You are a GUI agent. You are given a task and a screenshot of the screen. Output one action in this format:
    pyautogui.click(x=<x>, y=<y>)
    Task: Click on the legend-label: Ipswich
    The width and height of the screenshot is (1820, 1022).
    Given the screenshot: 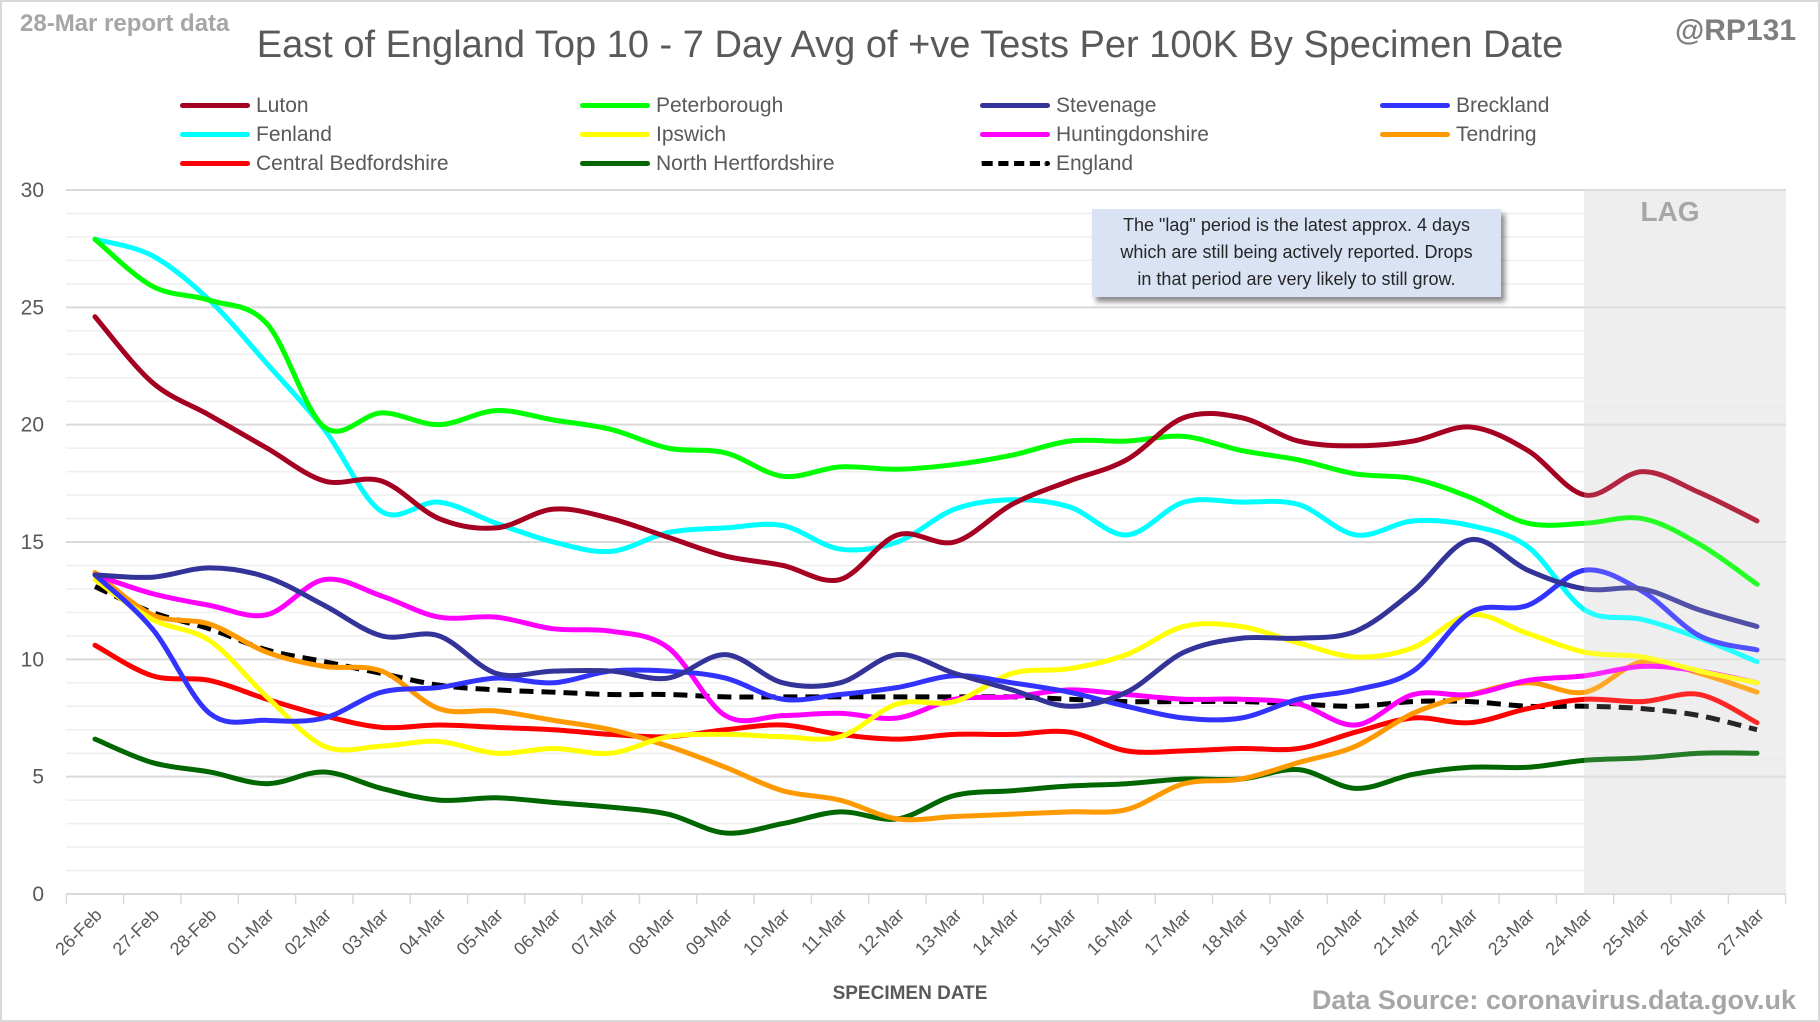 What is the action you would take?
    pyautogui.click(x=691, y=134)
    